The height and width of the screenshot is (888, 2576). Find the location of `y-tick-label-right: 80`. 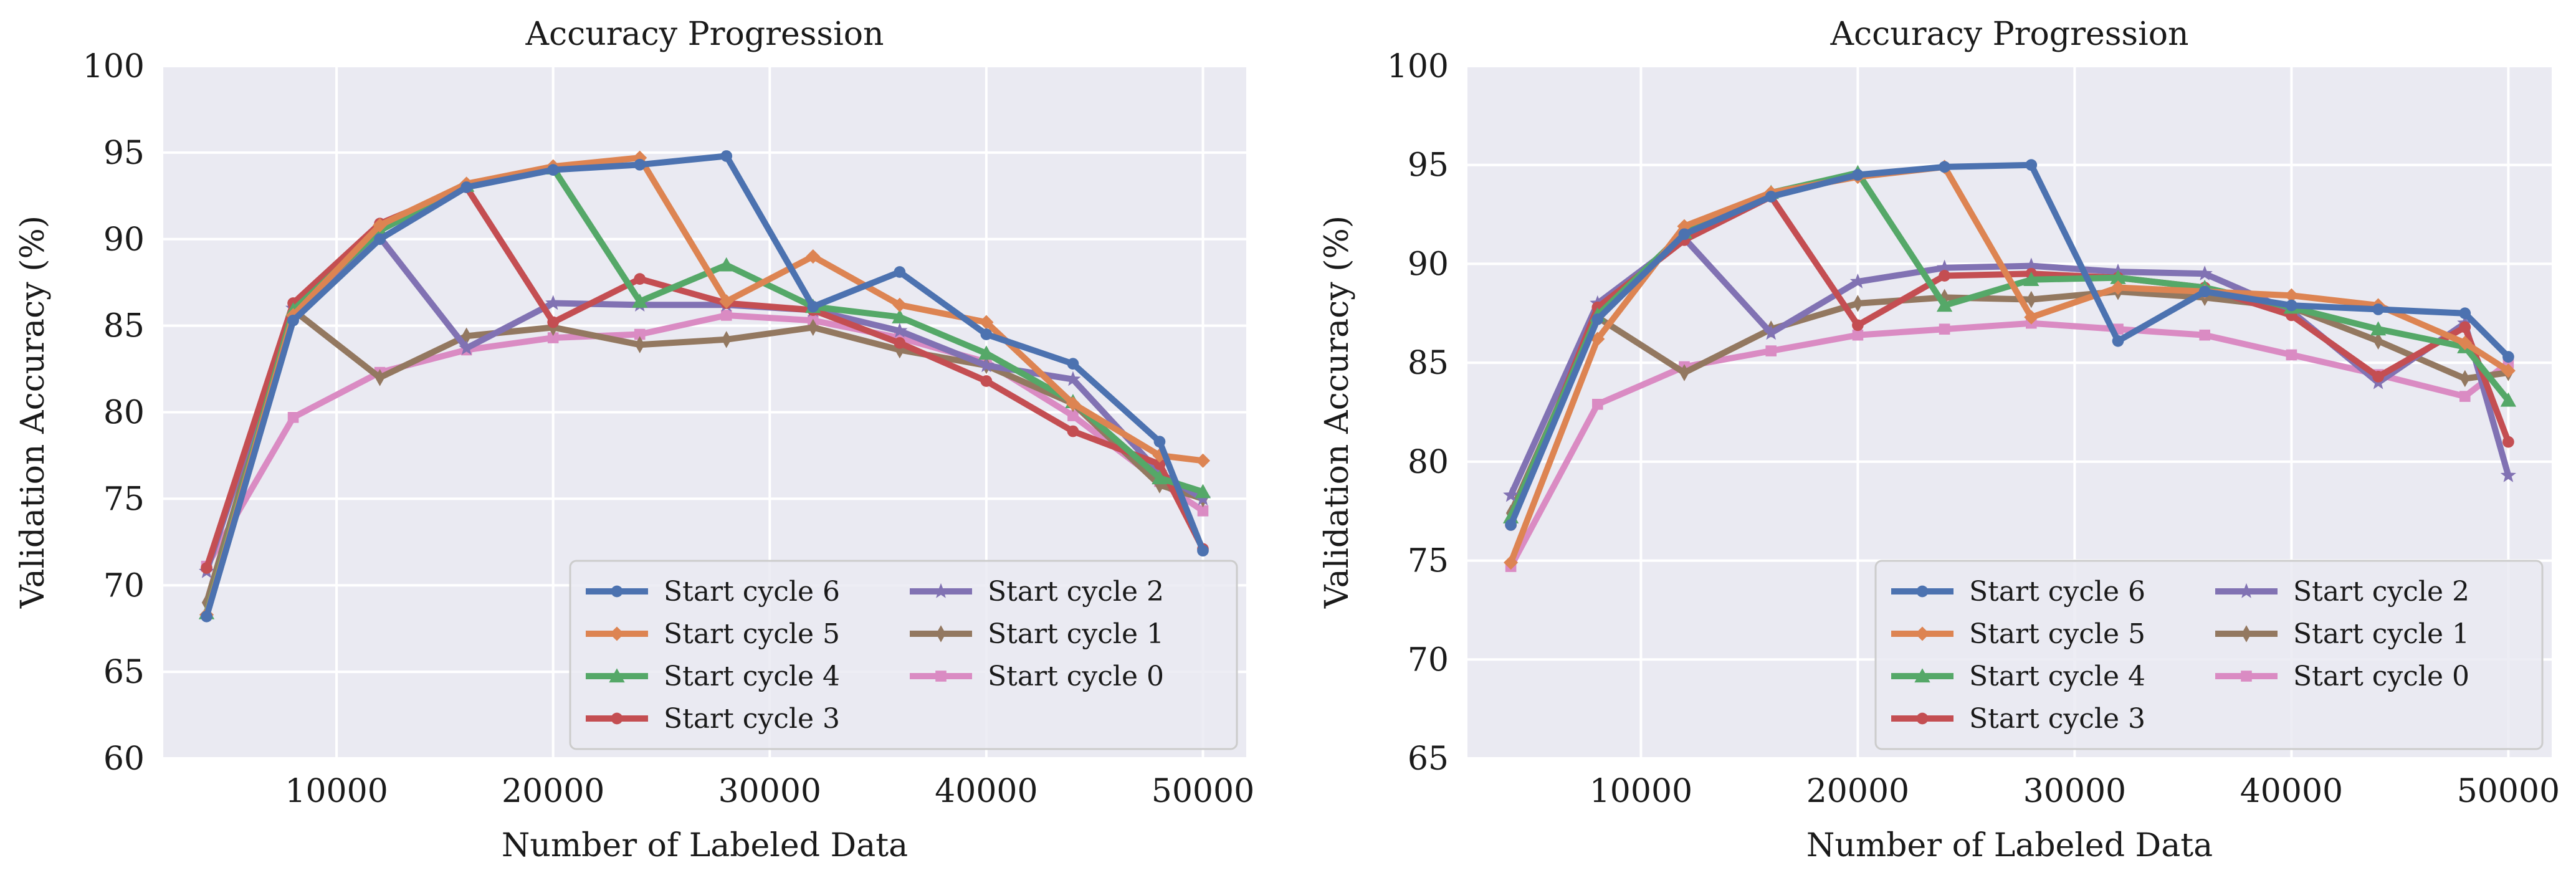

y-tick-label-right: 80 is located at coordinates (1428, 462).